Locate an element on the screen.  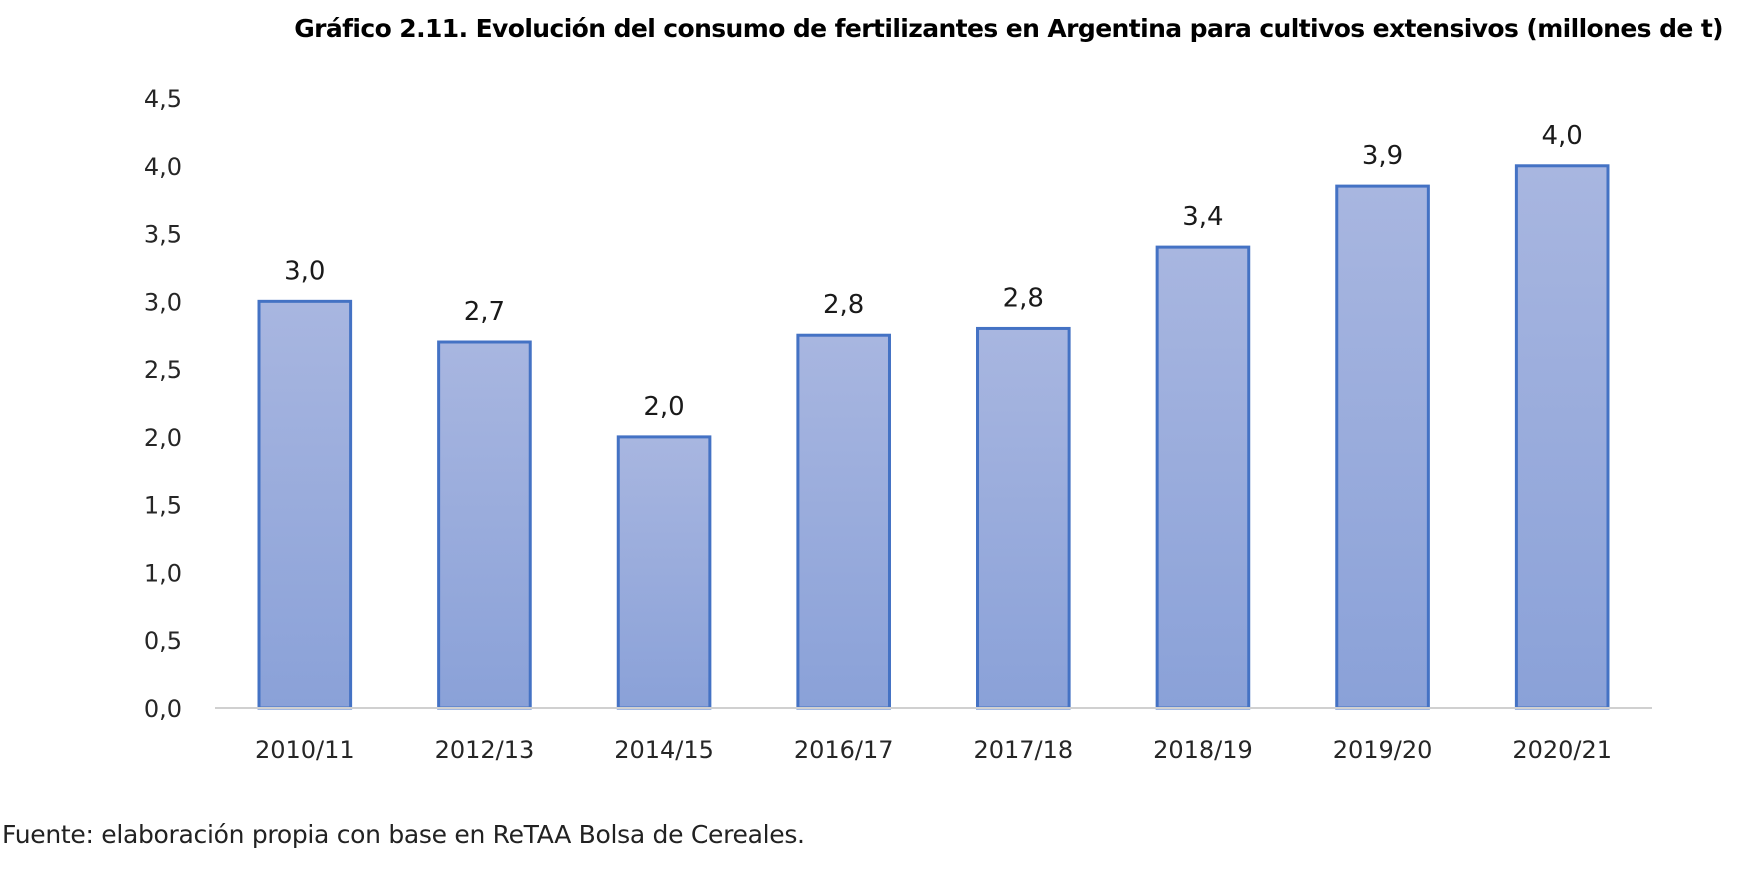
y-tick-label: 3,5 is located at coordinates (163, 235).